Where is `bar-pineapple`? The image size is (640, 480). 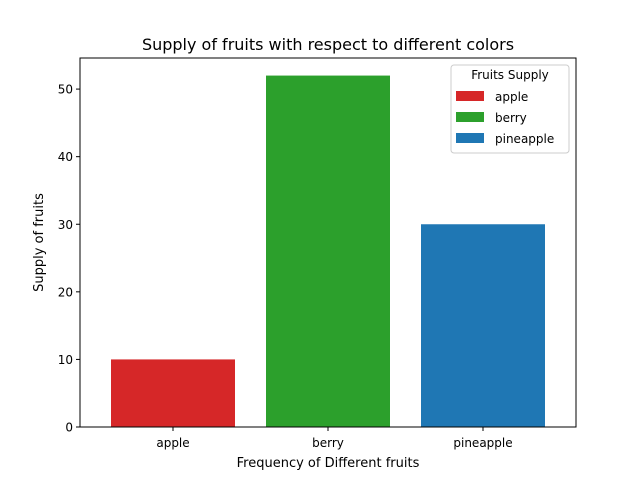
bar-pineapple is located at coordinates (483, 325).